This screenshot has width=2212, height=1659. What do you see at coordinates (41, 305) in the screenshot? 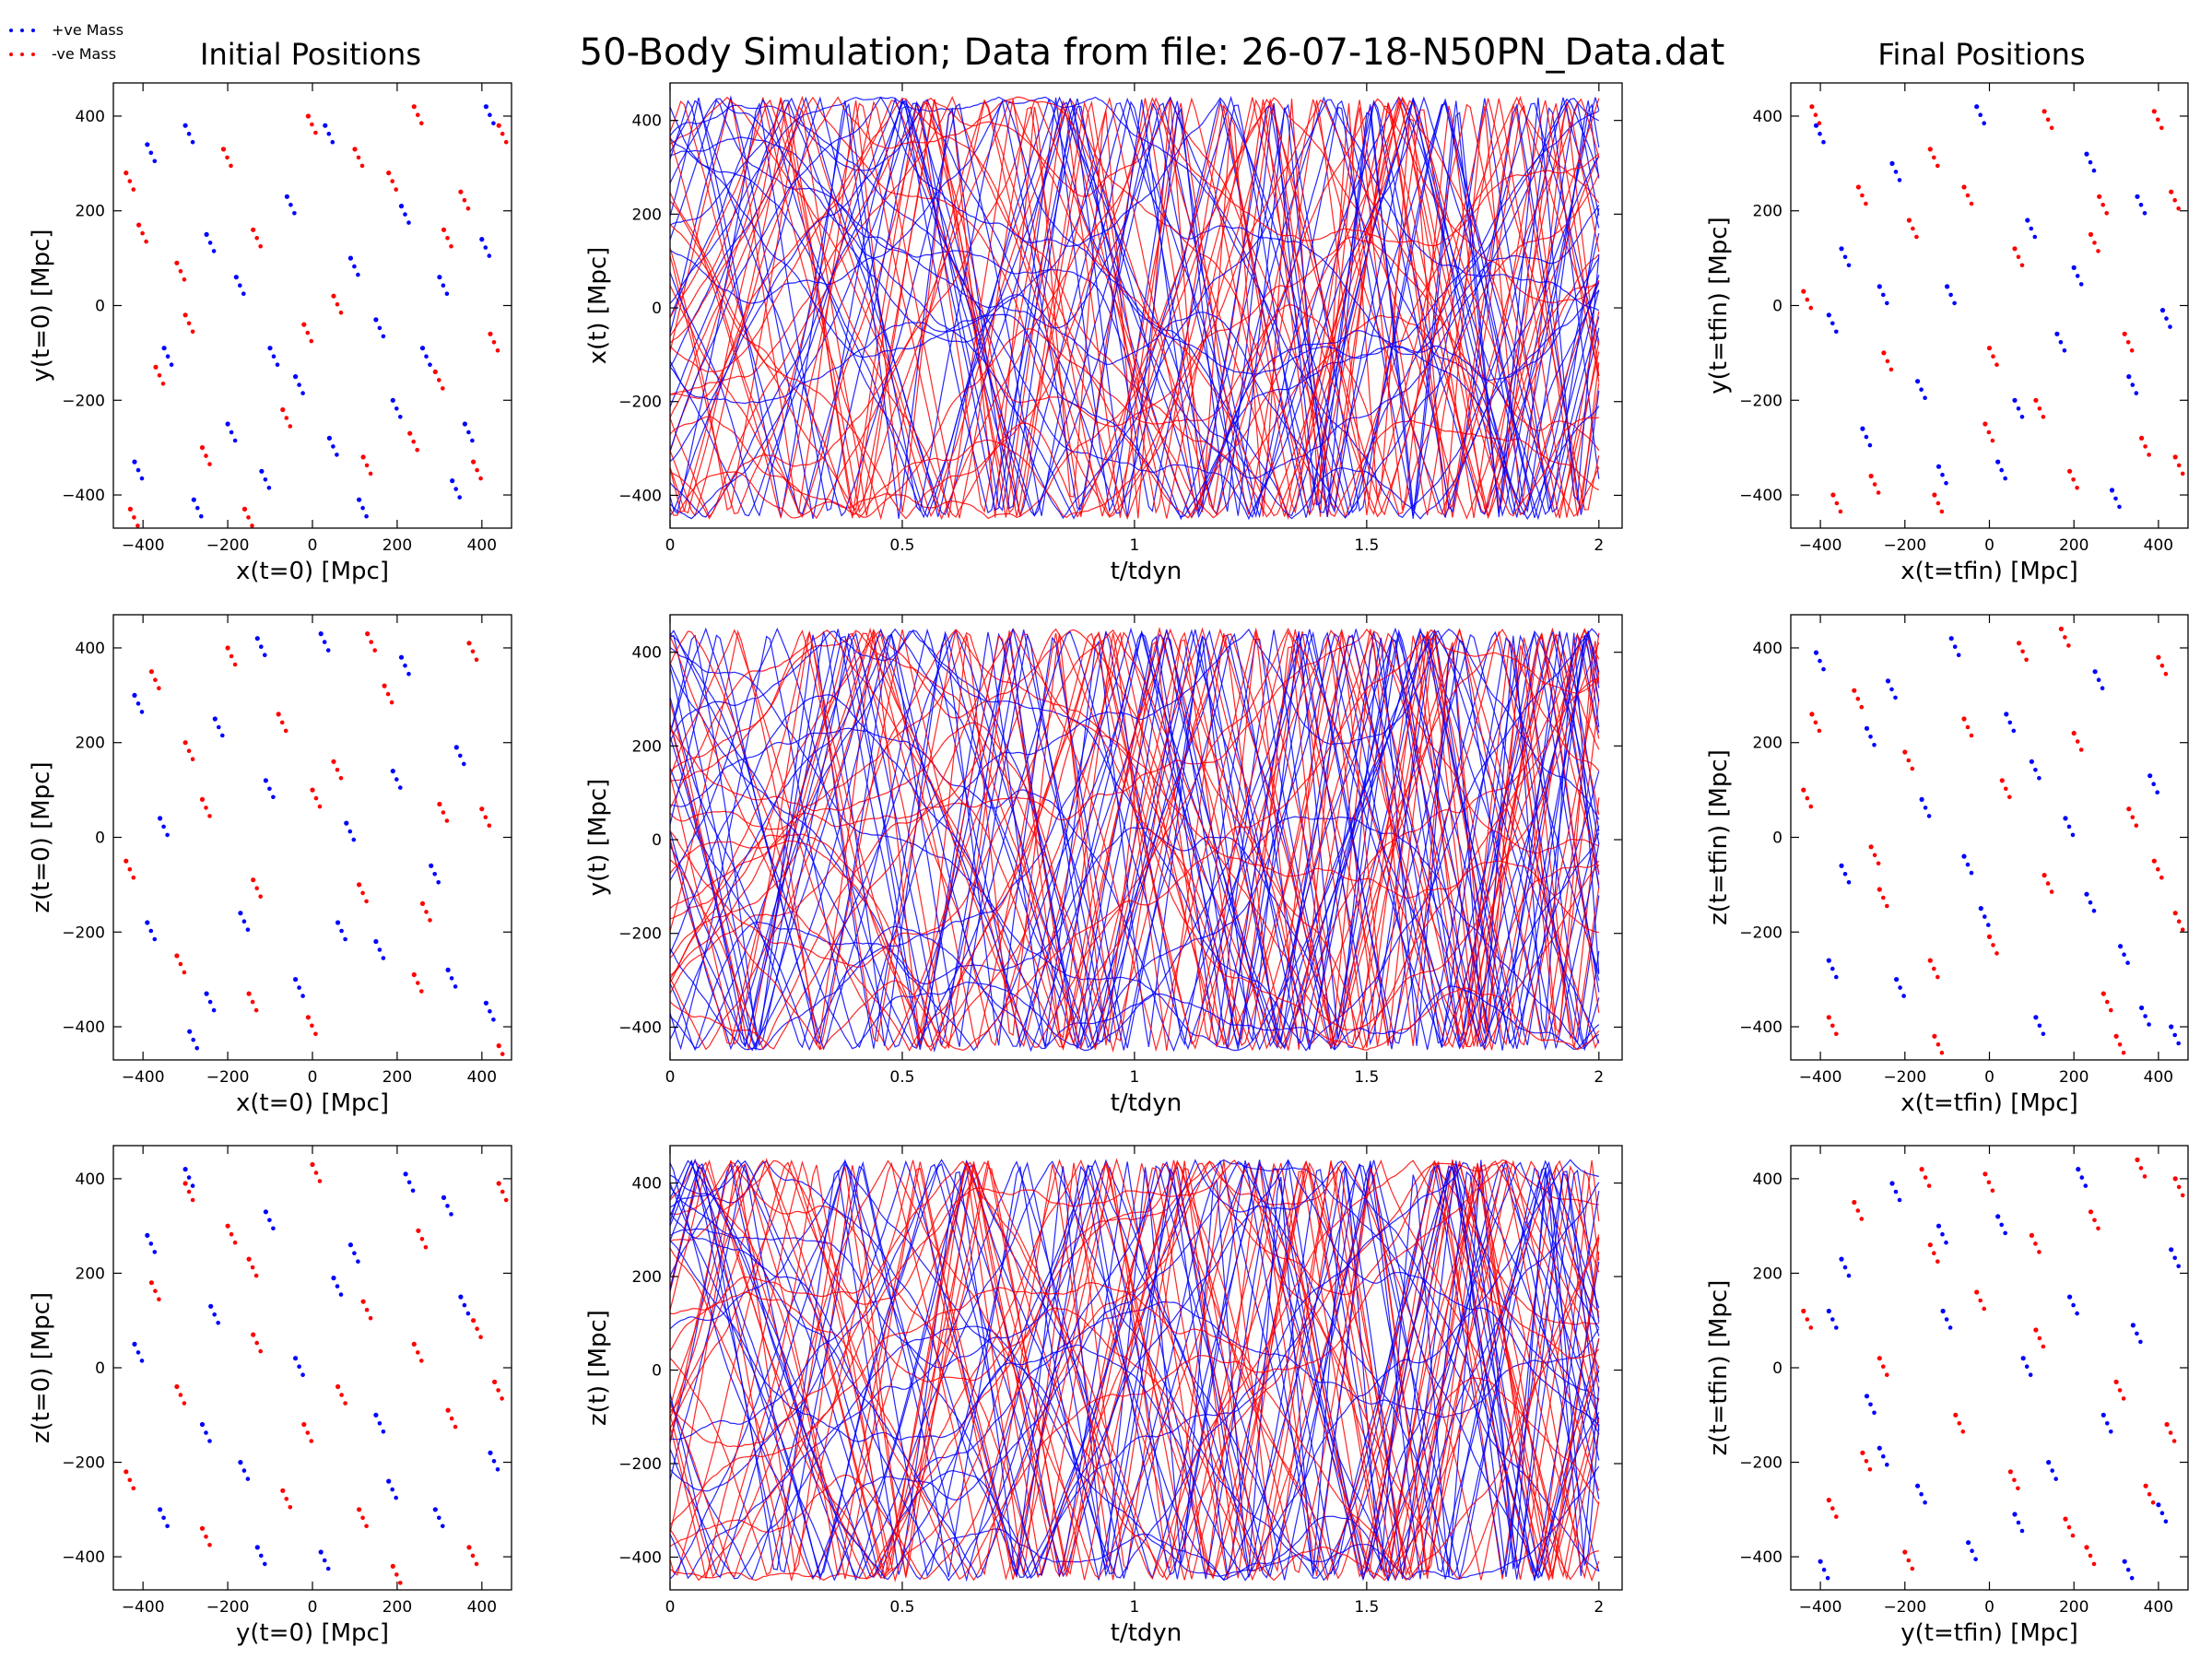
I see `init-xy-ylabel: y(t=0) [Mpc]` at bounding box center [41, 305].